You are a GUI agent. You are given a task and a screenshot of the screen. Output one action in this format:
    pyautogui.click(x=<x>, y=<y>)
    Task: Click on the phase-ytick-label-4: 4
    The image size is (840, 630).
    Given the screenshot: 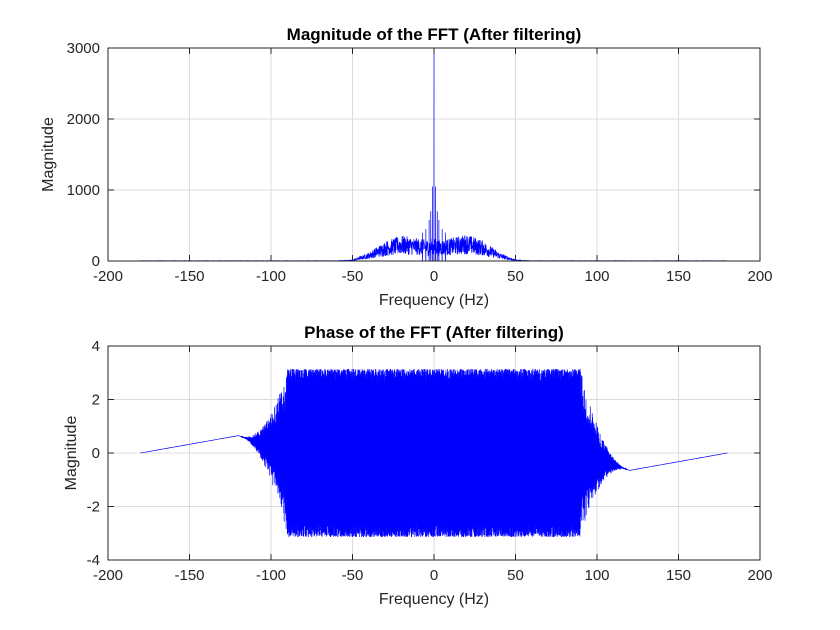 What is the action you would take?
    pyautogui.click(x=96, y=346)
    